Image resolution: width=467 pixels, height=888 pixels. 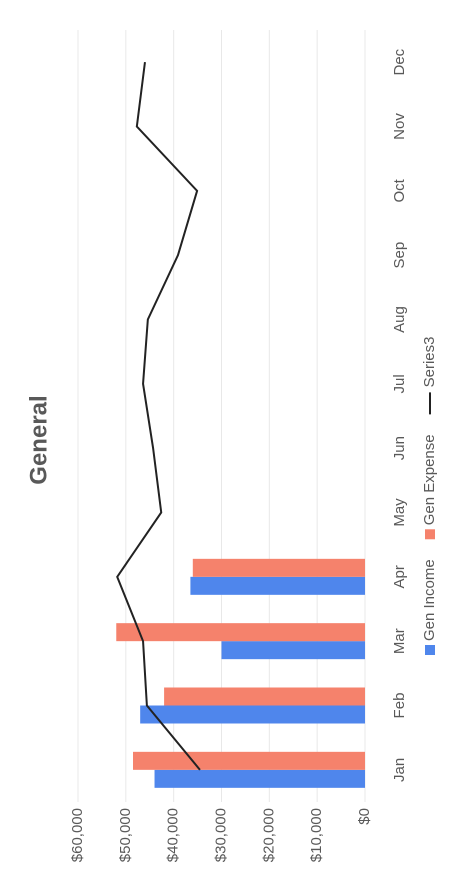 What do you see at coordinates (125, 835) in the screenshot?
I see `y-tick-label: $50,000` at bounding box center [125, 835].